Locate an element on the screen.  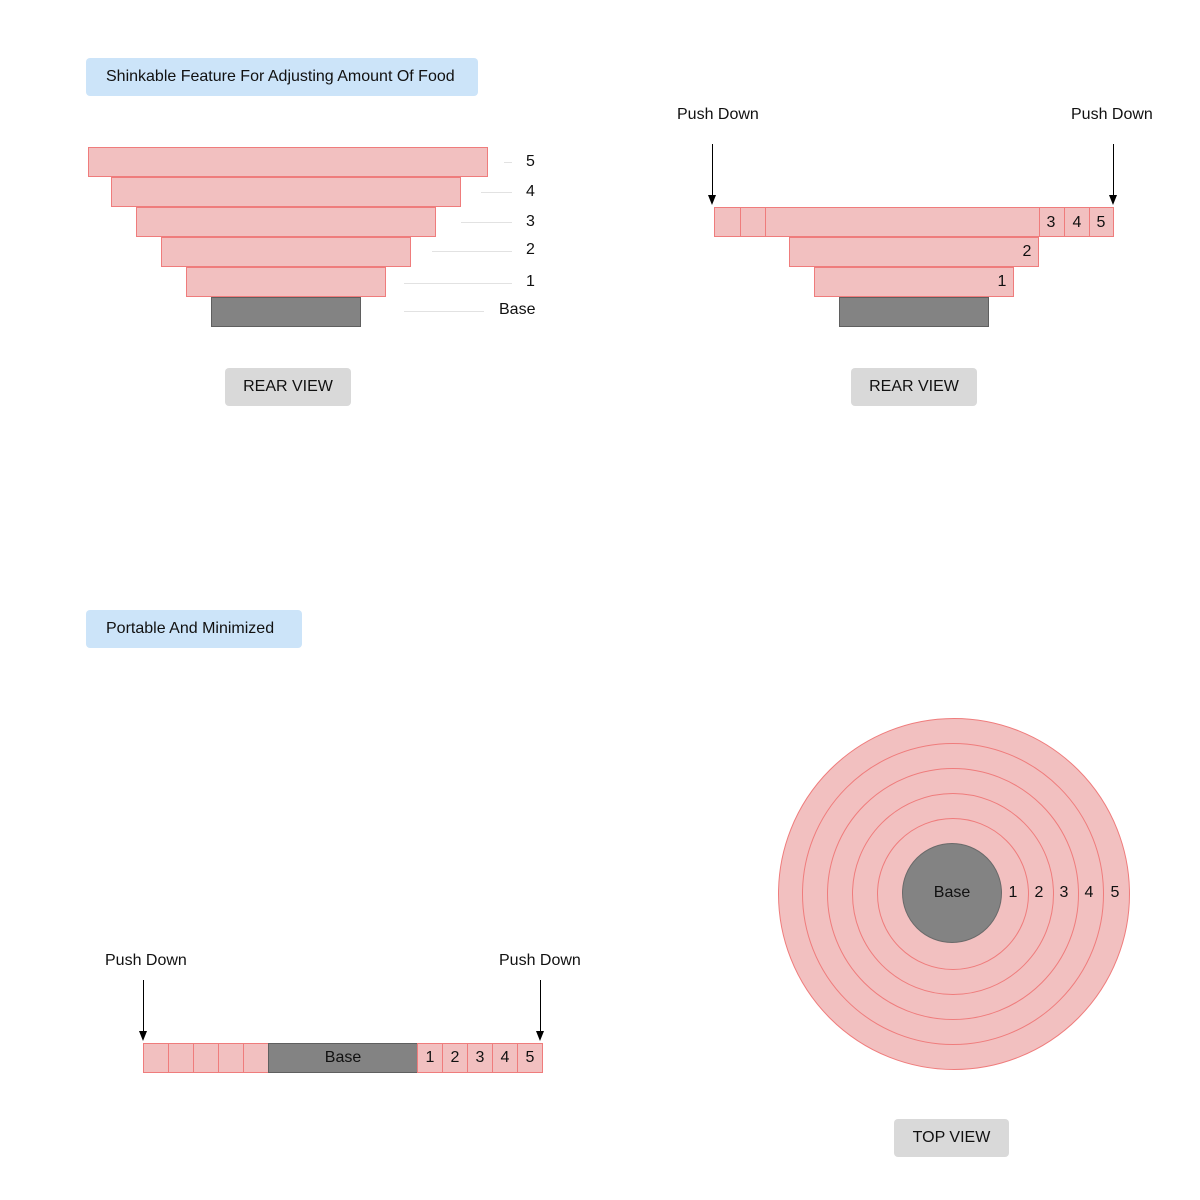
tier-3-right-edge is located at coordinates (1052, 222).